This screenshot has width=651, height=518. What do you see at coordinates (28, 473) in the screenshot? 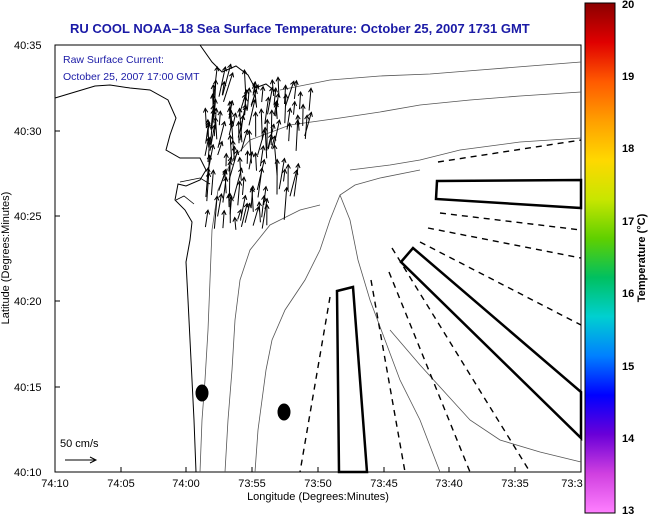
I see `y-tick-6: 40:10` at bounding box center [28, 473].